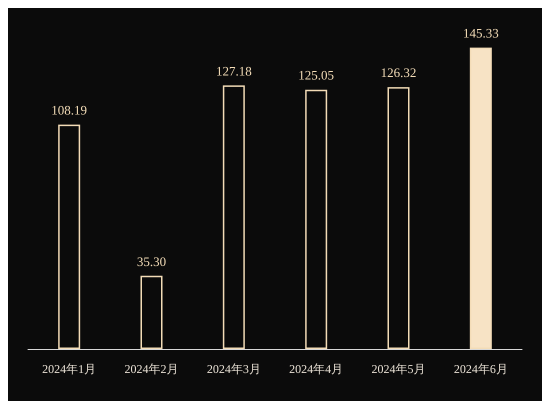 This screenshot has width=550, height=409. I want to click on data-label: 126.32, so click(398, 72).